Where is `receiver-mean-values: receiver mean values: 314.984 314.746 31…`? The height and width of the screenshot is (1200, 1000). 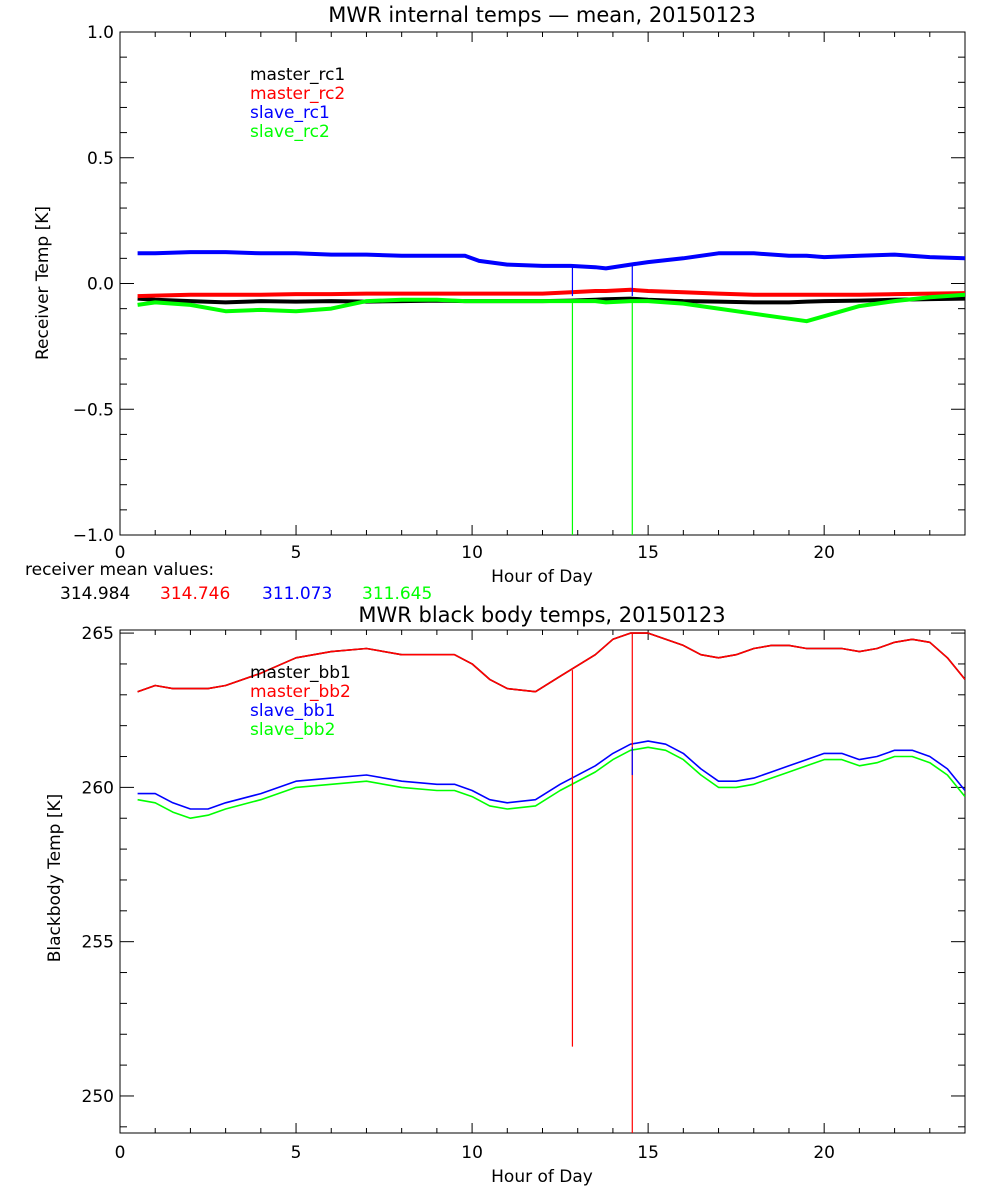 receiver-mean-values: receiver mean values: 314.984 314.746 31… is located at coordinates (228, 582).